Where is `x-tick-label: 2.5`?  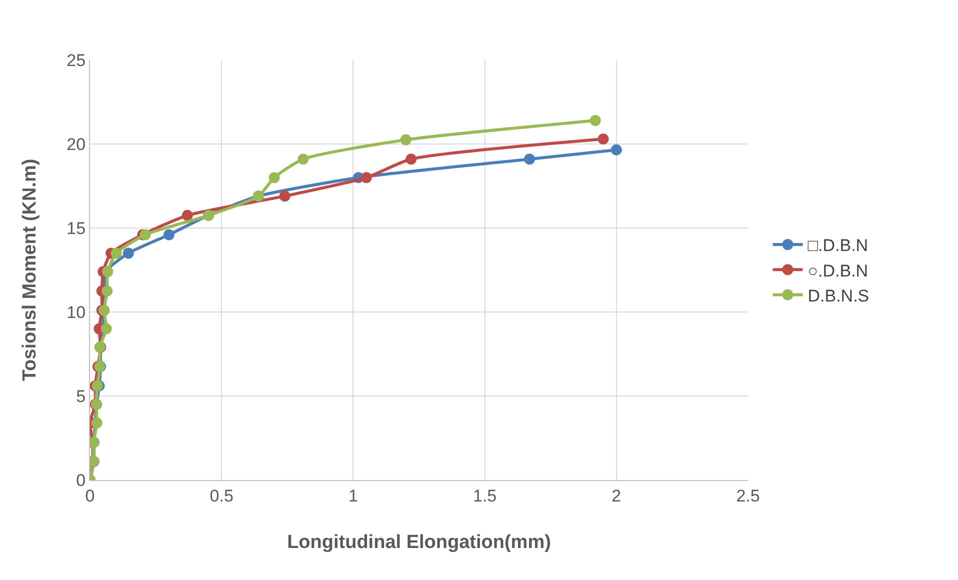
x-tick-label: 2.5 is located at coordinates (748, 496).